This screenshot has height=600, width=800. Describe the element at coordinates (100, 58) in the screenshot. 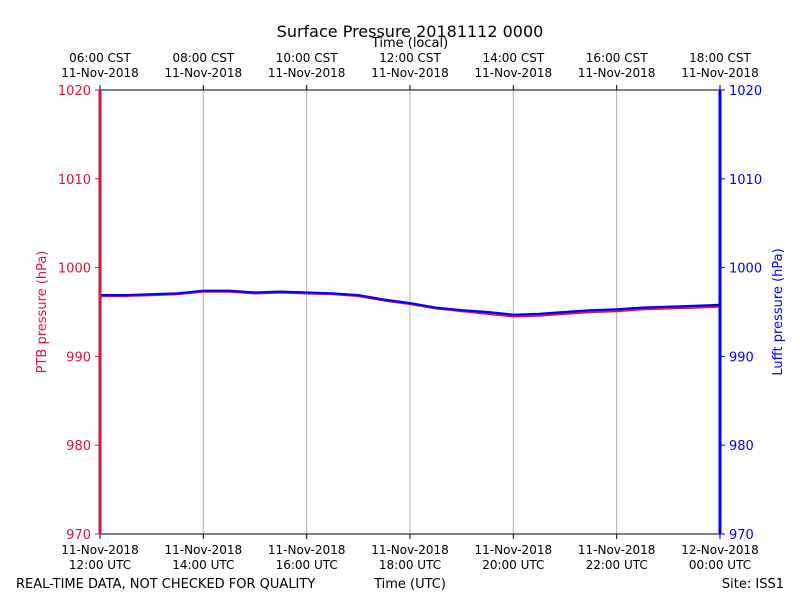

I see `x-top-tick-time: 06:00 CST` at that location.